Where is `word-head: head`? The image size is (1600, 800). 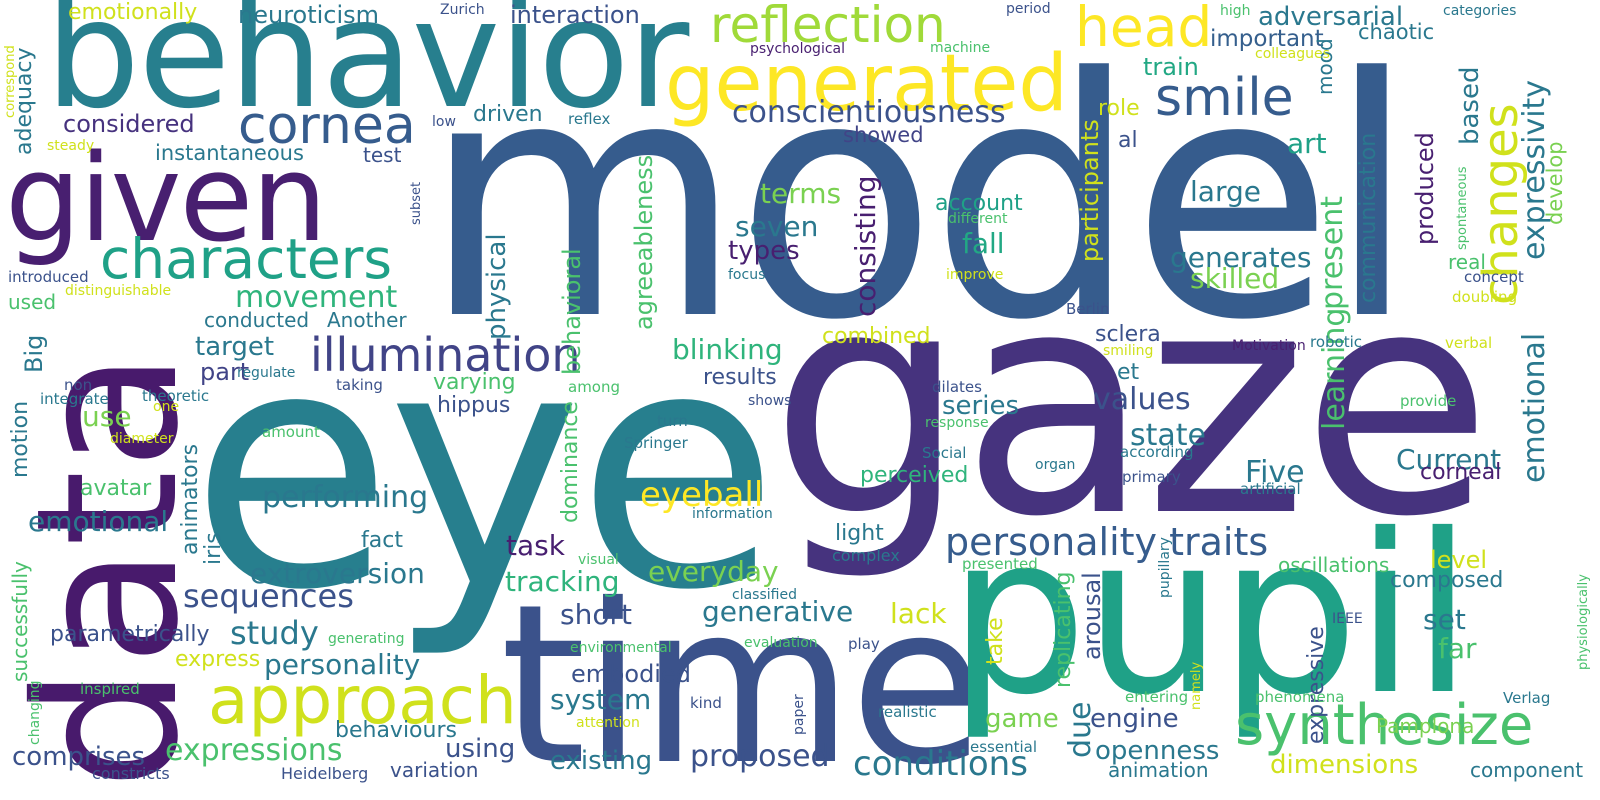 word-head: head is located at coordinates (1144, 29).